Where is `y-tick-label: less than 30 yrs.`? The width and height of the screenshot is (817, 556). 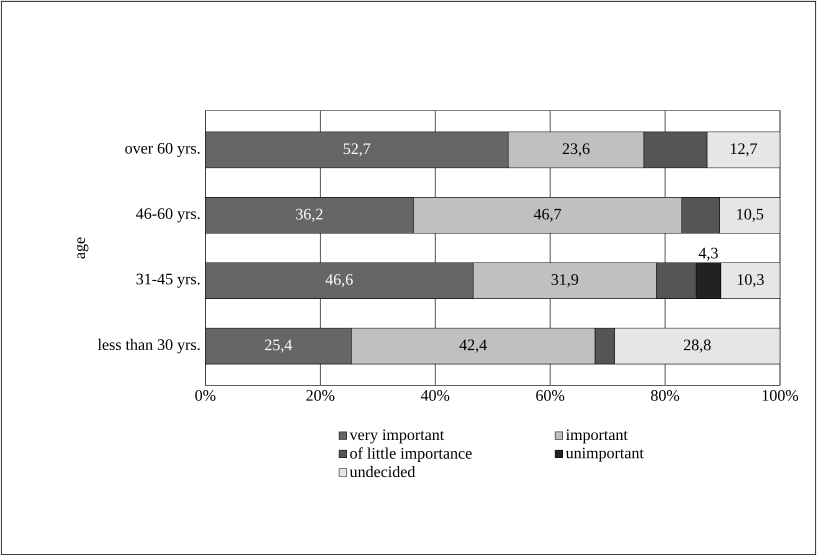
y-tick-label: less than 30 yrs. is located at coordinates (149, 346).